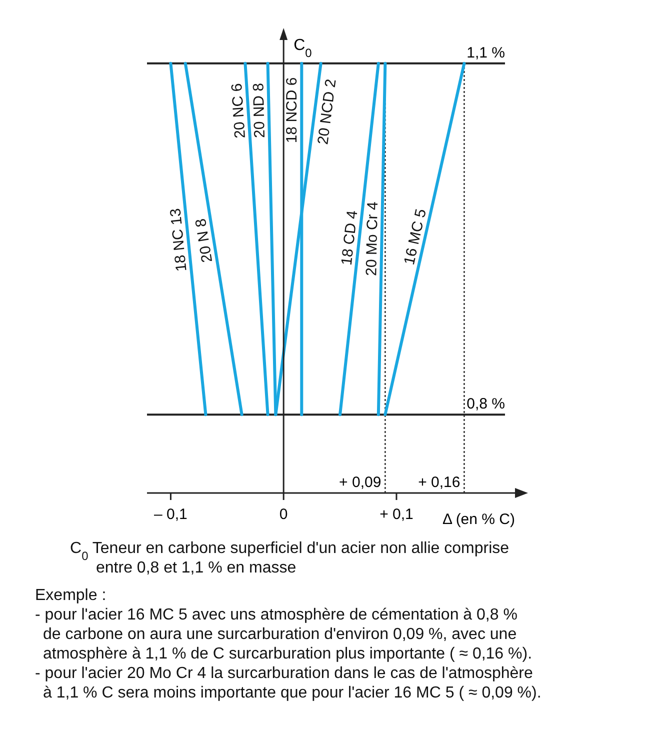  Describe the element at coordinates (204, 240) in the screenshot. I see `text: 20 N 8` at that location.